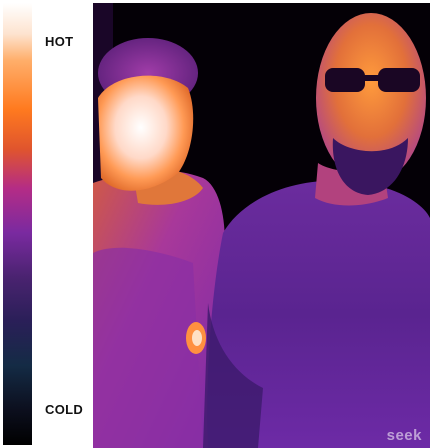 This screenshot has width=430, height=448. I want to click on temperature-scale-bar, so click(17, 224).